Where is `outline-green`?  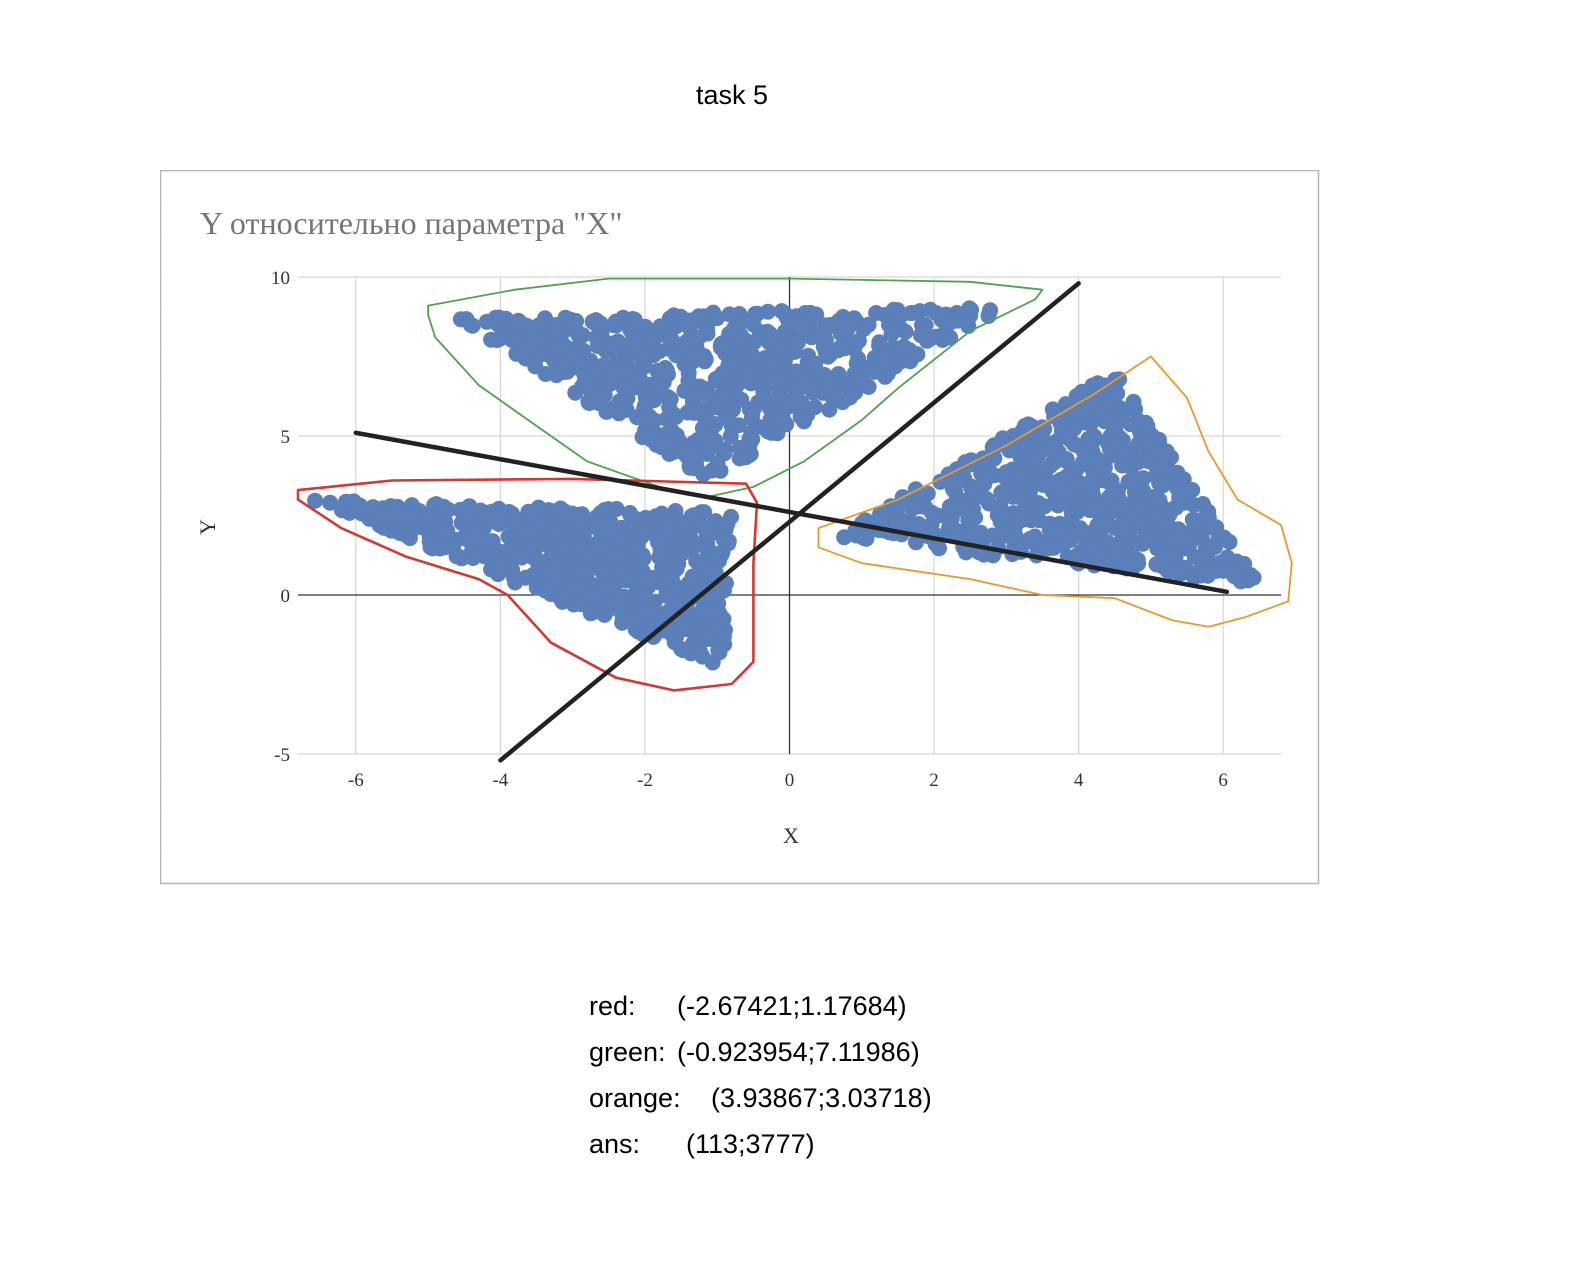 outline-green is located at coordinates (735, 387).